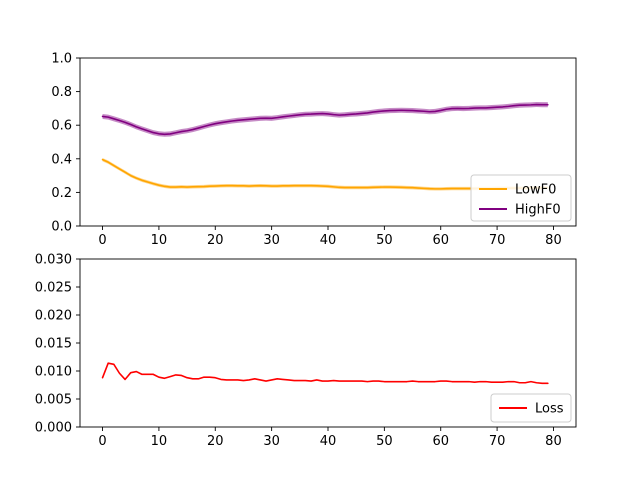  I want to click on legend-entry-highf0: HighF0, so click(520, 210).